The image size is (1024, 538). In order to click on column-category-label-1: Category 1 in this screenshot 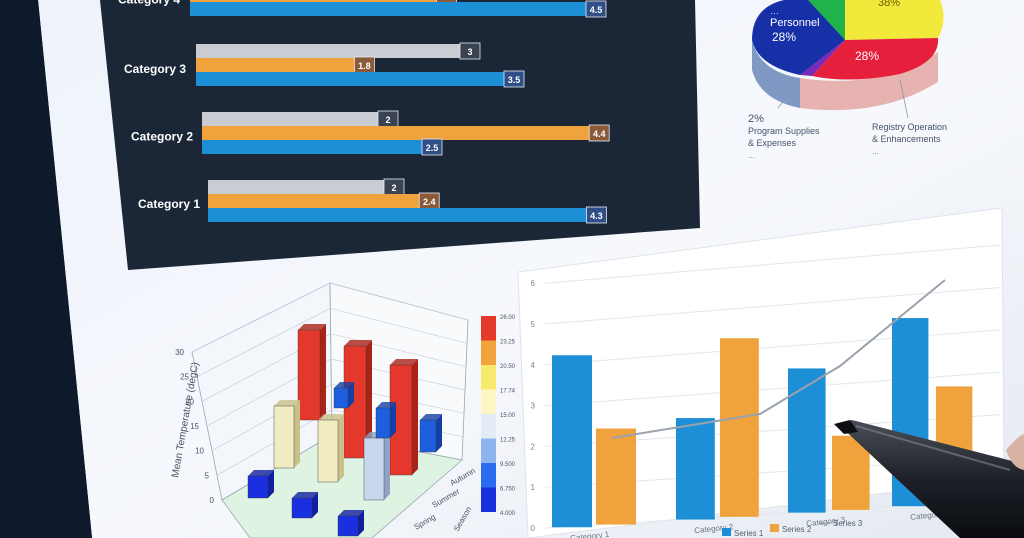, I will do `click(590, 534)`.